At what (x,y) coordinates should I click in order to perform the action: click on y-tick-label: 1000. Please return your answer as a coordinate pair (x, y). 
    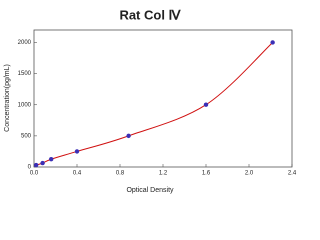
    Looking at the image, I should click on (25, 105).